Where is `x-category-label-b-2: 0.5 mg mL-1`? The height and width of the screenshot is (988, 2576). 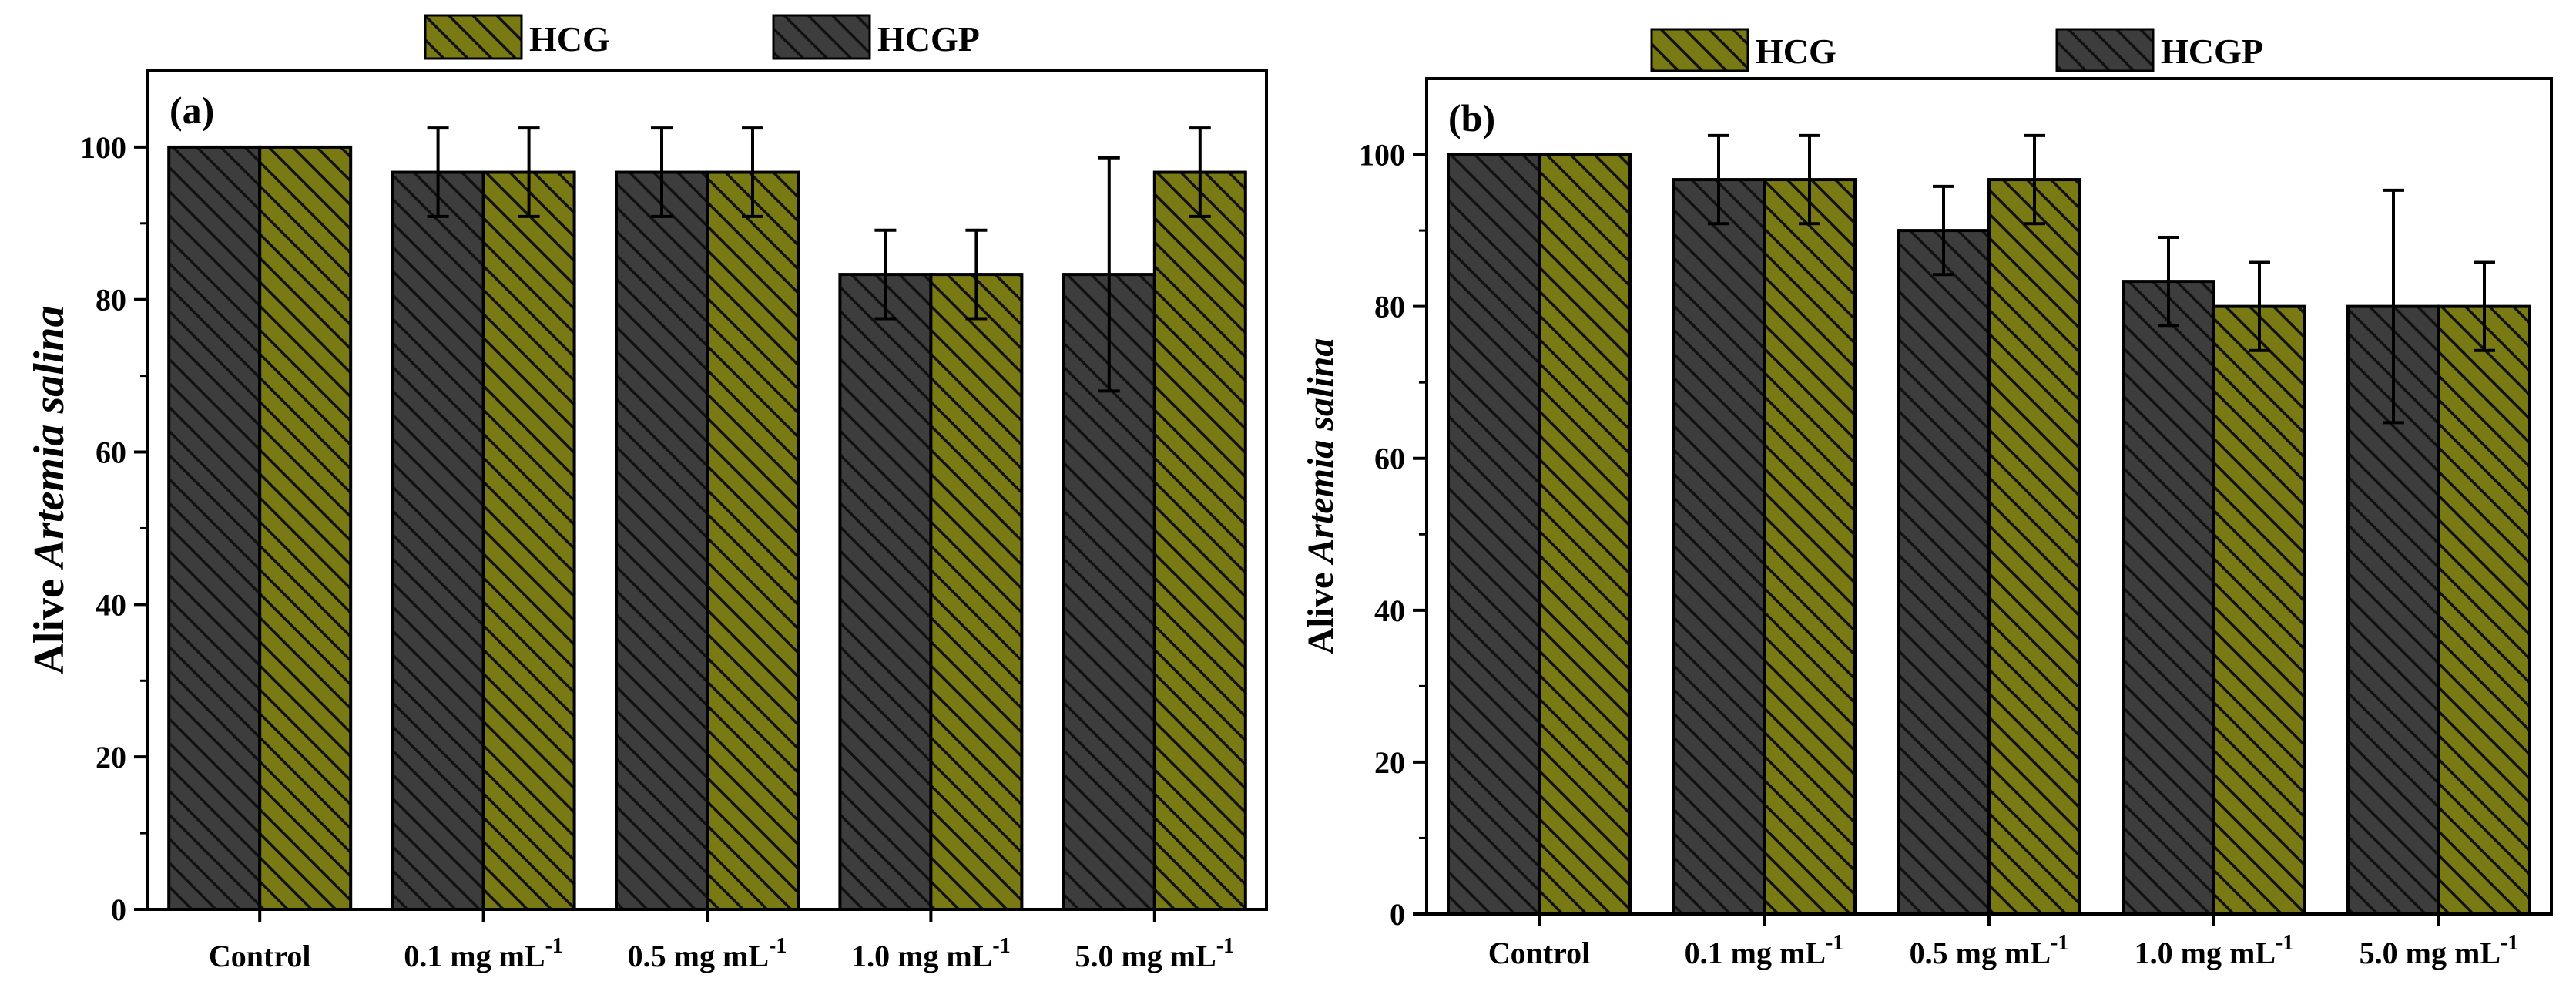 x-category-label-b-2: 0.5 mg mL-1 is located at coordinates (1989, 950).